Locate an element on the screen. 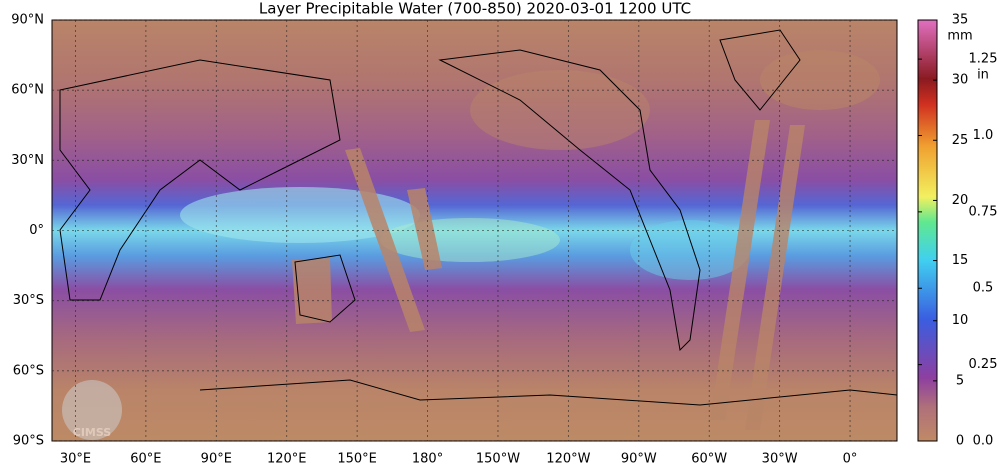  logo: CIMSS is located at coordinates (92, 410).